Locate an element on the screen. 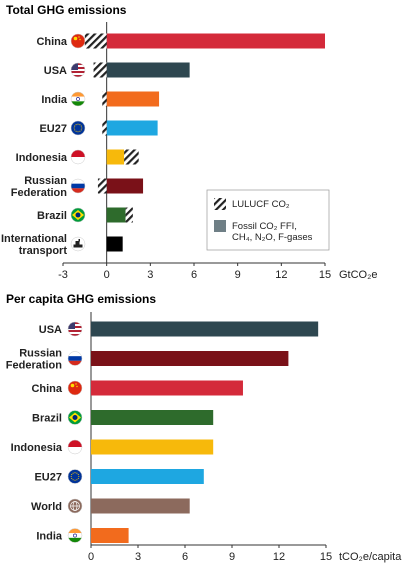 The height and width of the screenshot is (576, 408). legend-box is located at coordinates (268, 220).